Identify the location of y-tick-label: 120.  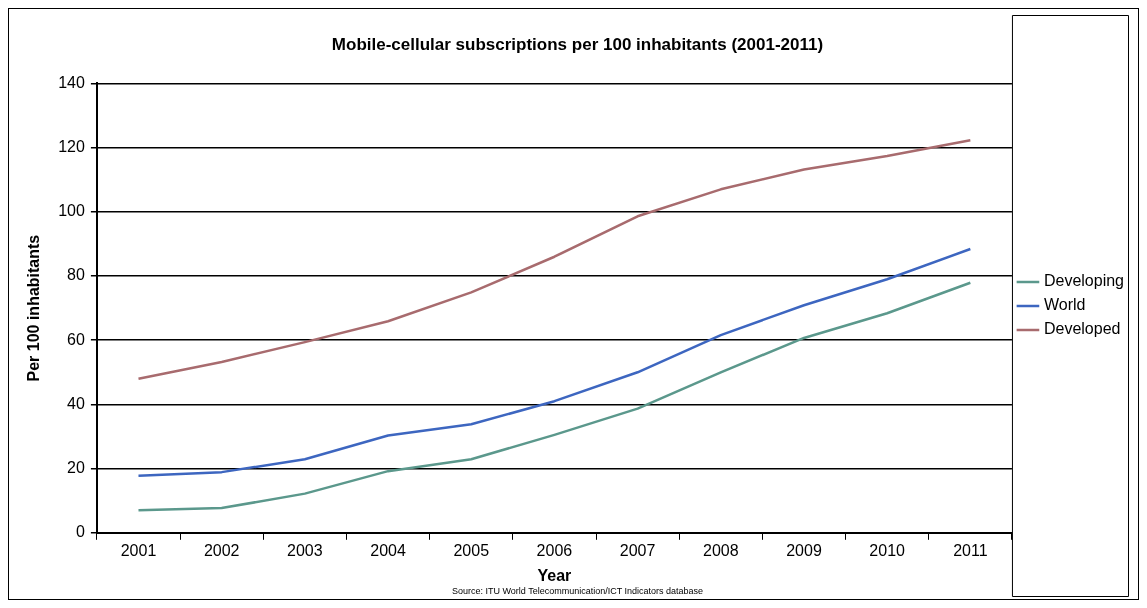
(71, 147).